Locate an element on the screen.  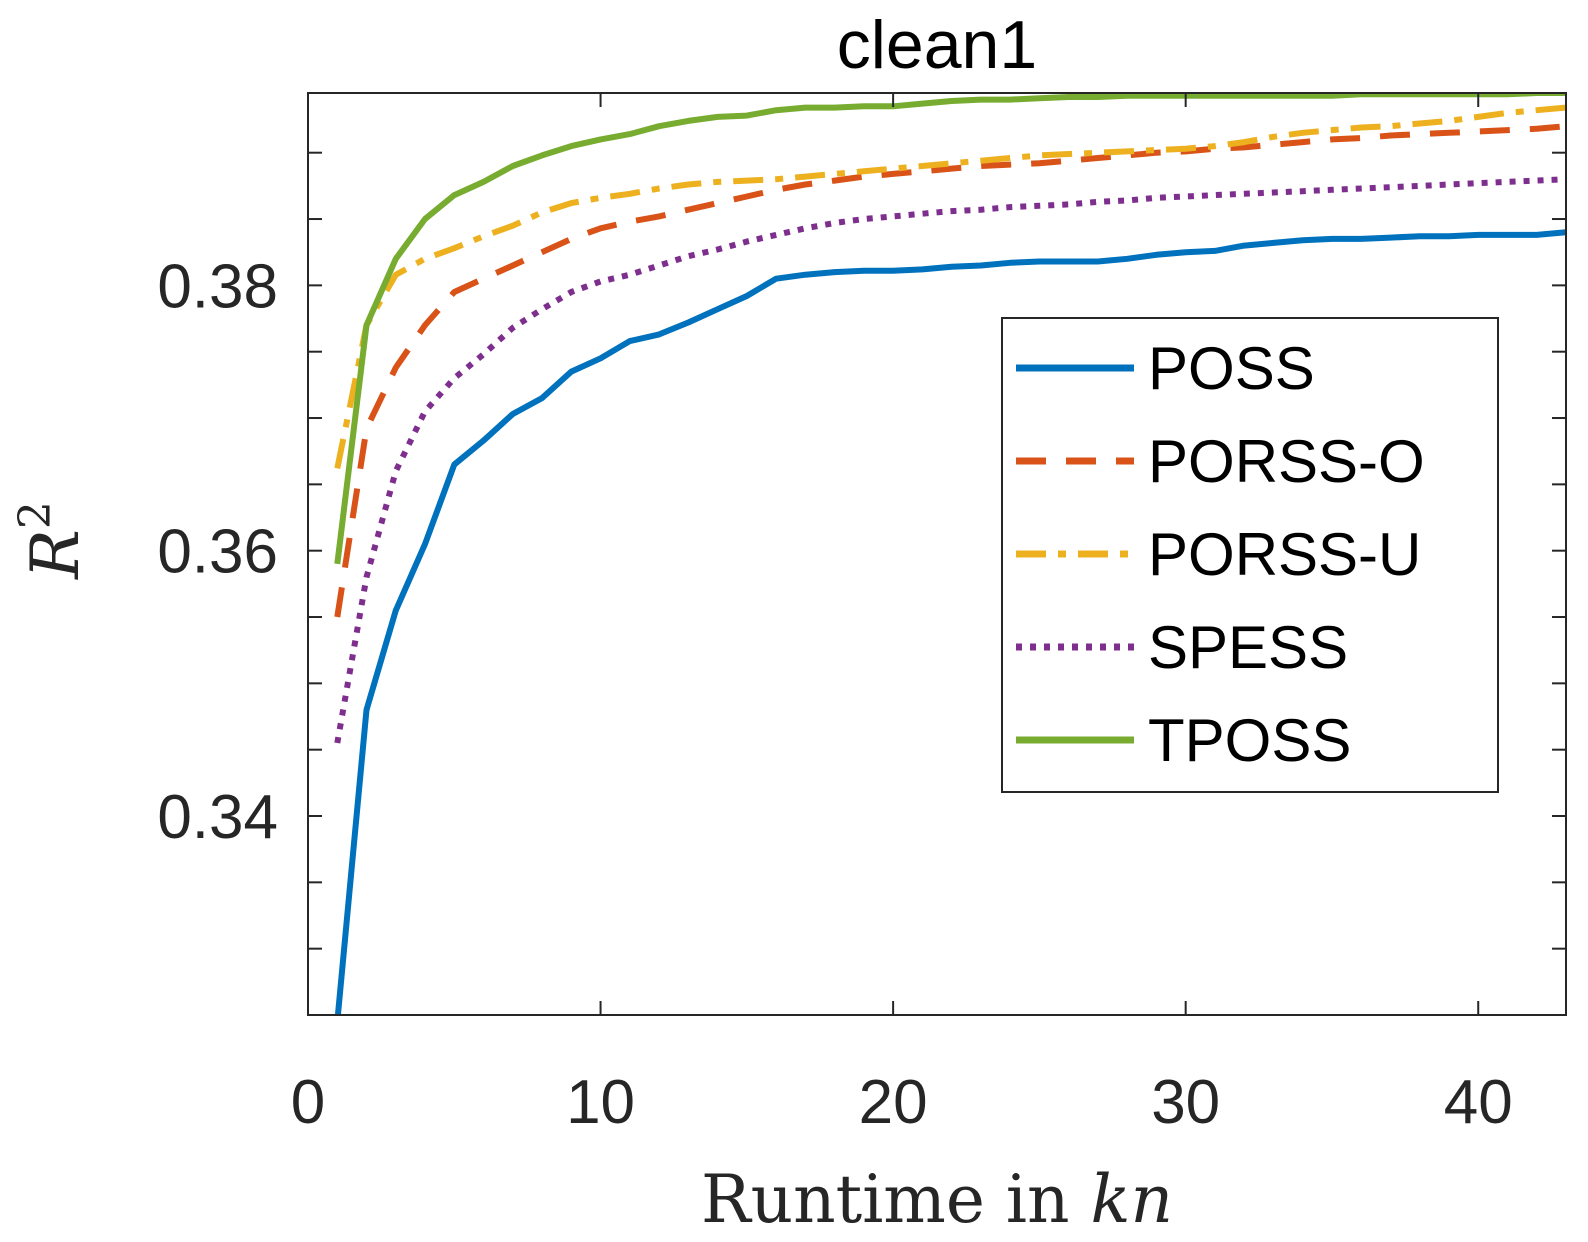
y-tick-label: 0.36 is located at coordinates (217, 552).